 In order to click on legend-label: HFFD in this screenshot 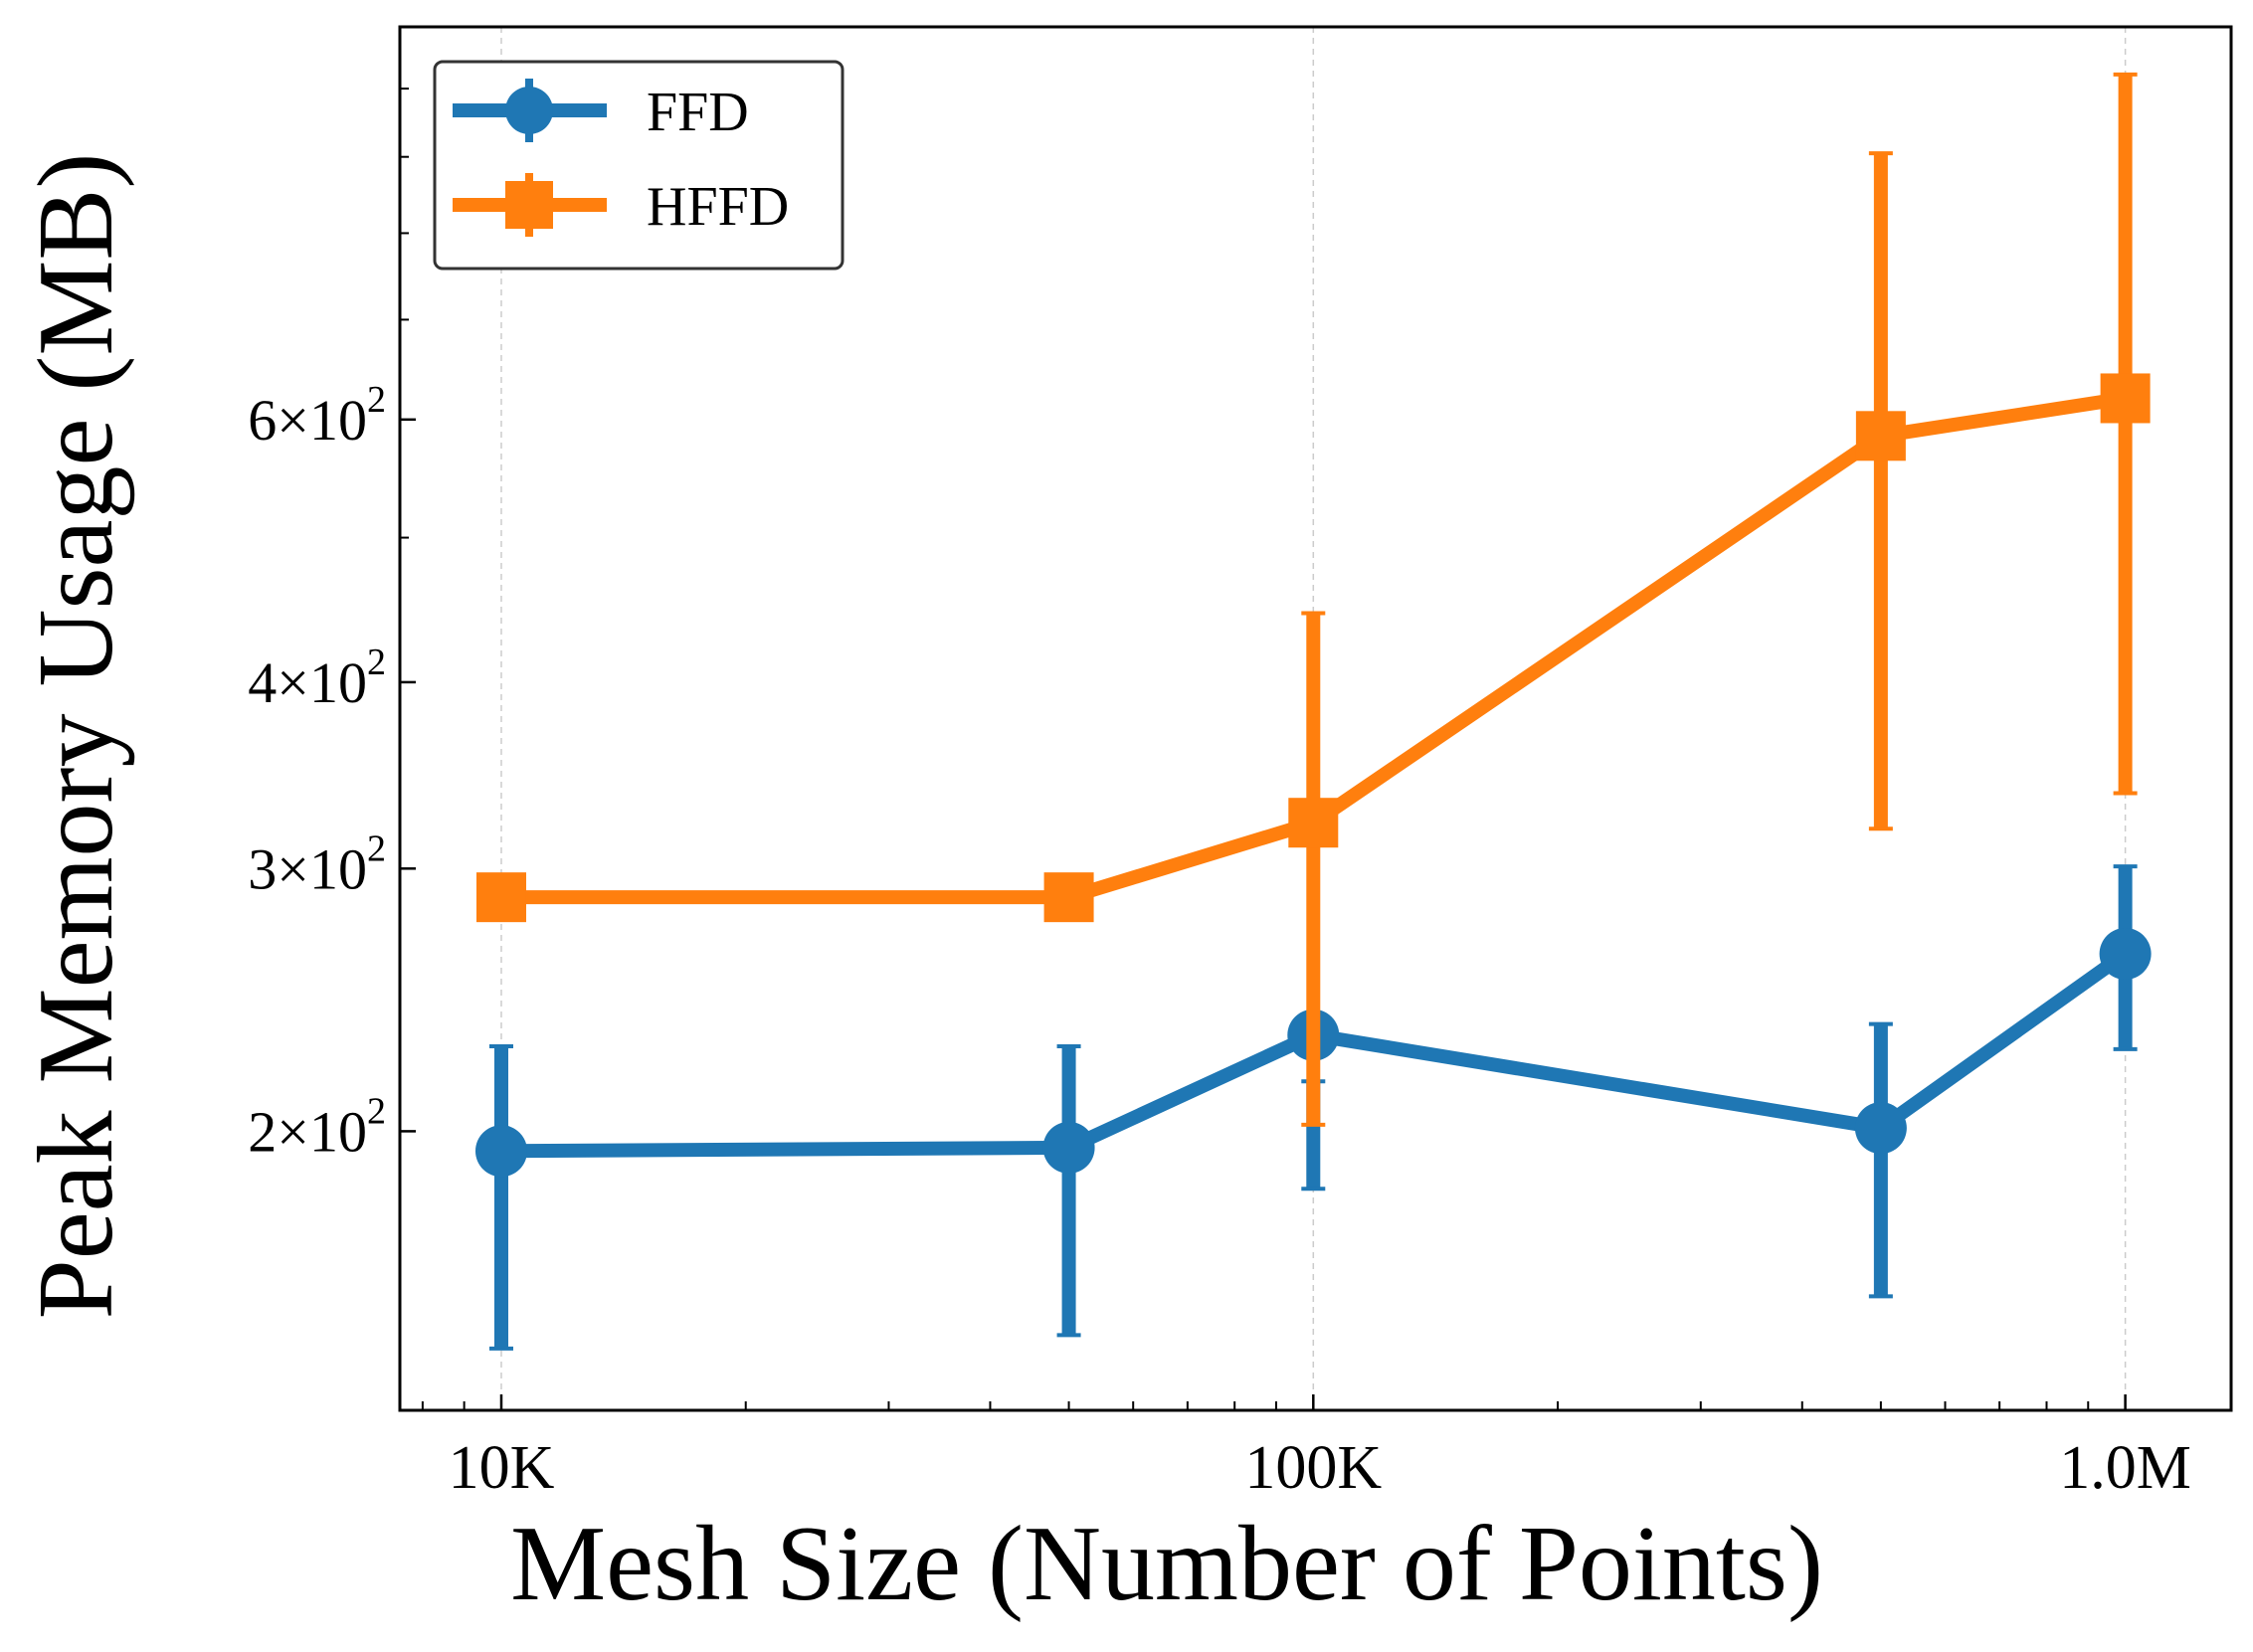, I will do `click(718, 207)`.